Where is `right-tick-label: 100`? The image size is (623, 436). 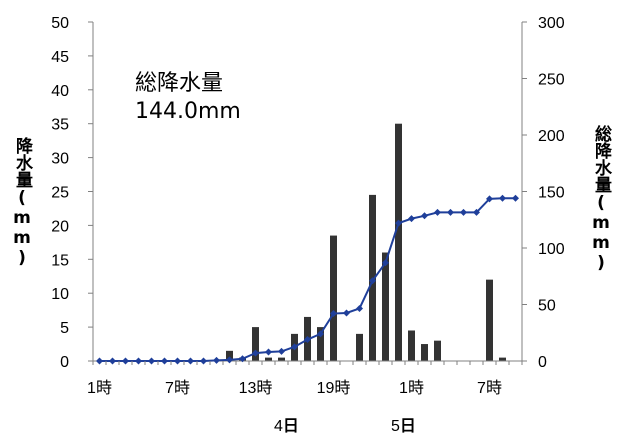 right-tick-label: 100 is located at coordinates (551, 249).